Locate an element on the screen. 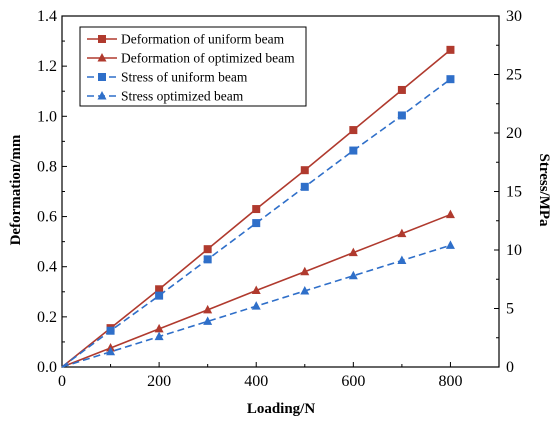 This screenshot has height=422, width=550. right-y-tick-label: 30 is located at coordinates (514, 16).